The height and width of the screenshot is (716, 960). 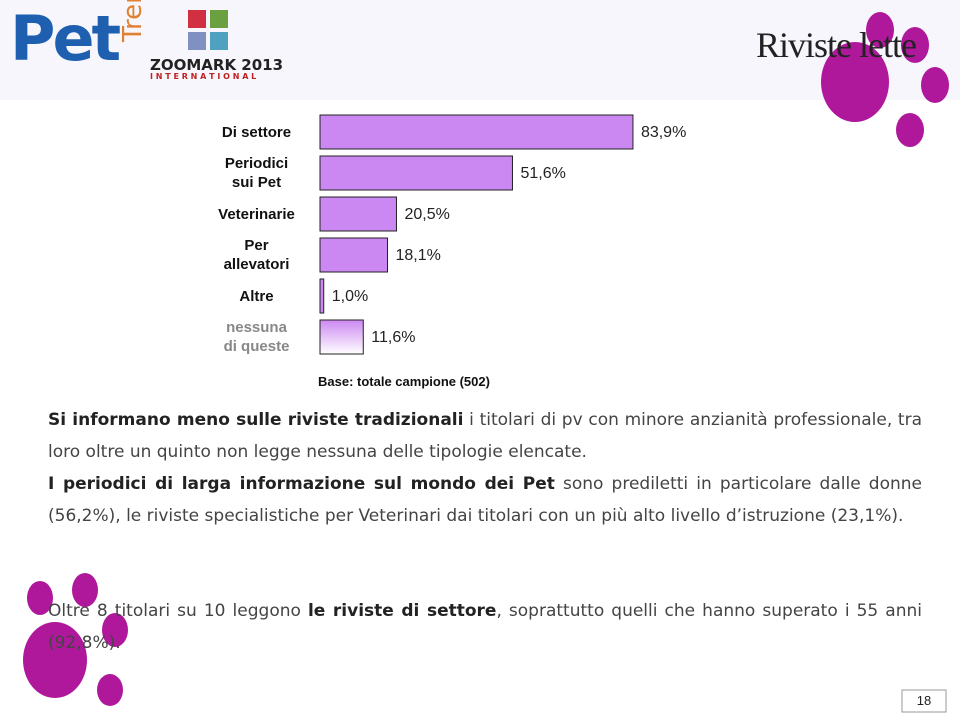 I want to click on value-label: 51,6%, so click(x=543, y=173).